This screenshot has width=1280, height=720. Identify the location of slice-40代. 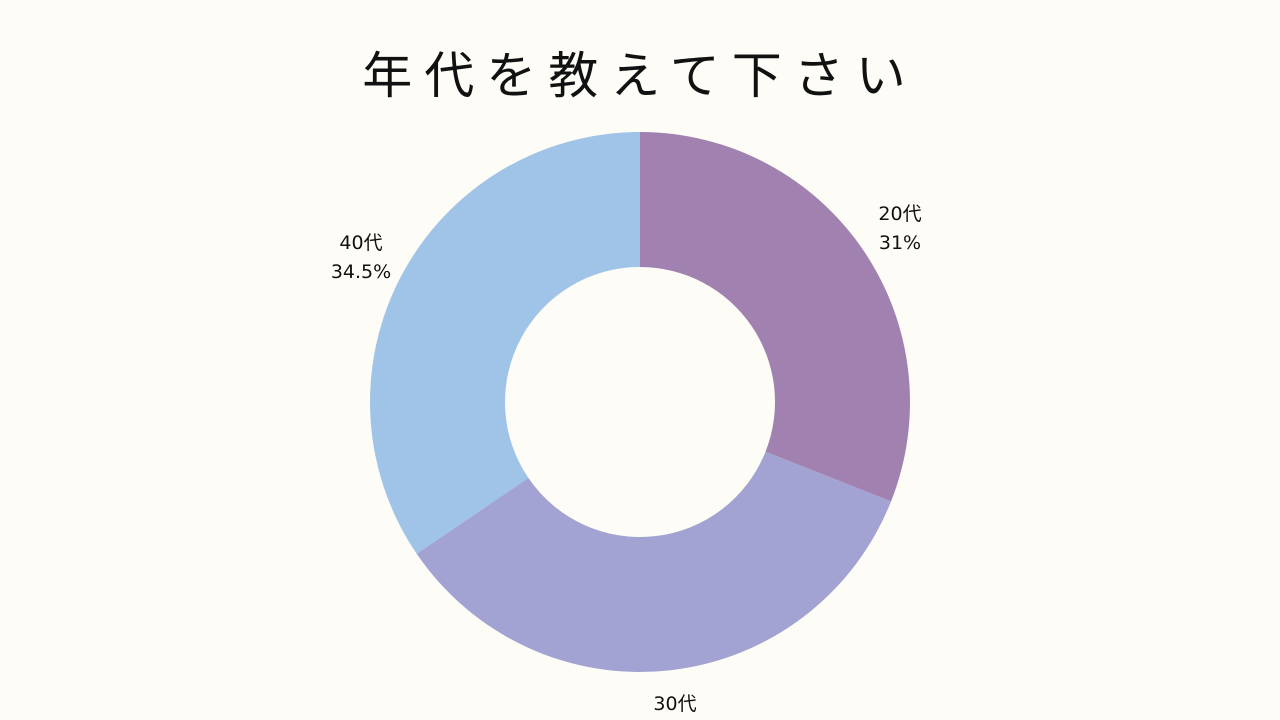
(505, 343).